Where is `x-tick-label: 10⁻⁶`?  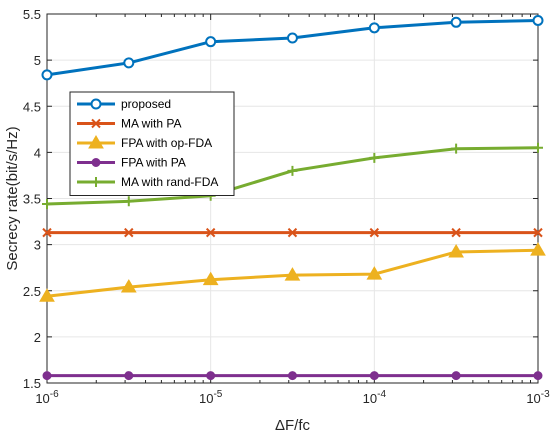 x-tick-label: 10⁻⁶ is located at coordinates (47, 397).